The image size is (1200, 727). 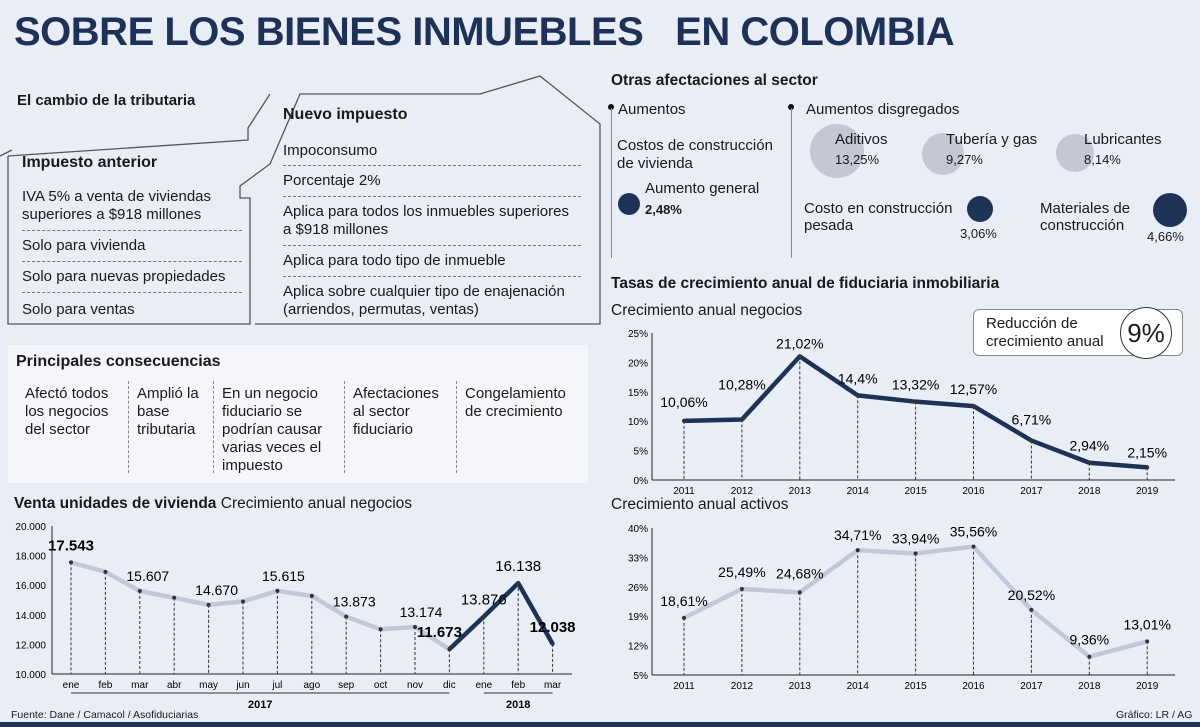 What do you see at coordinates (115, 503) in the screenshot?
I see `vivienda-title: Venta unidades de vivienda` at bounding box center [115, 503].